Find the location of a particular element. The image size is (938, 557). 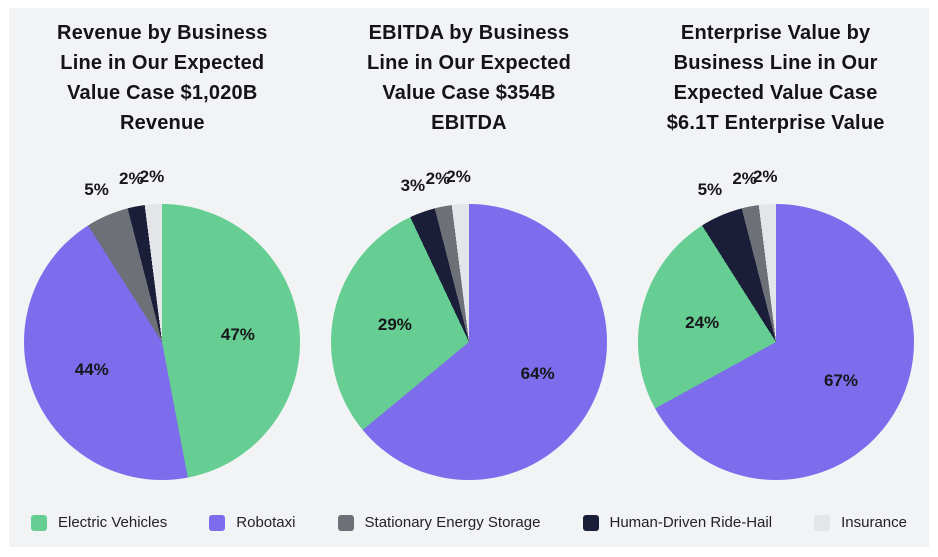

slice-value-label: 24% is located at coordinates (702, 323).